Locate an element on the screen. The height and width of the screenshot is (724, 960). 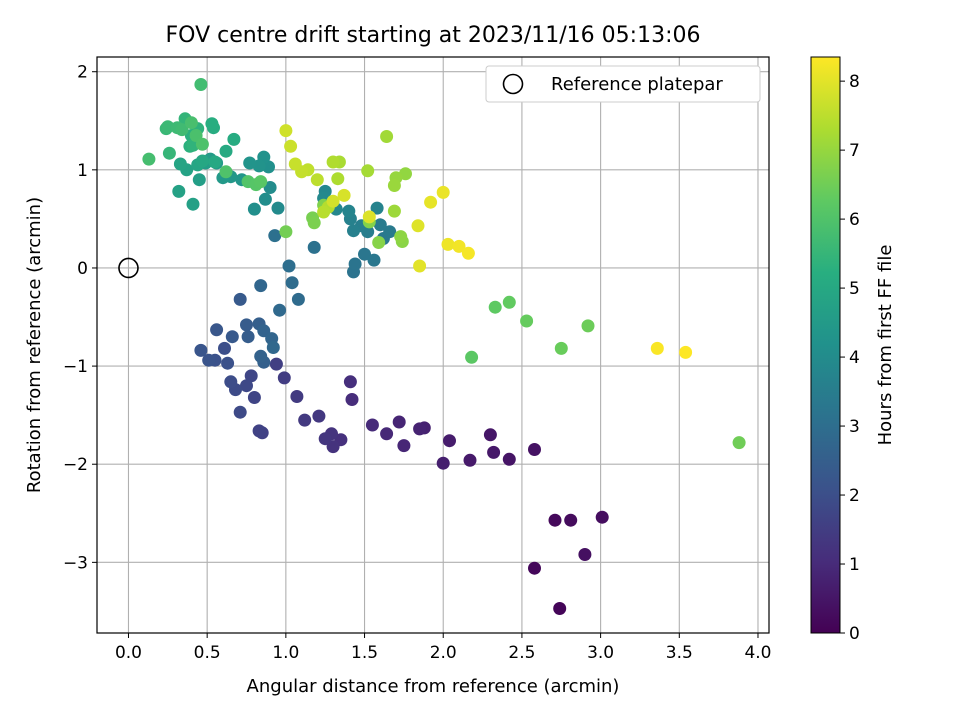
x-tick-label: 4.0 is located at coordinates (757, 653).